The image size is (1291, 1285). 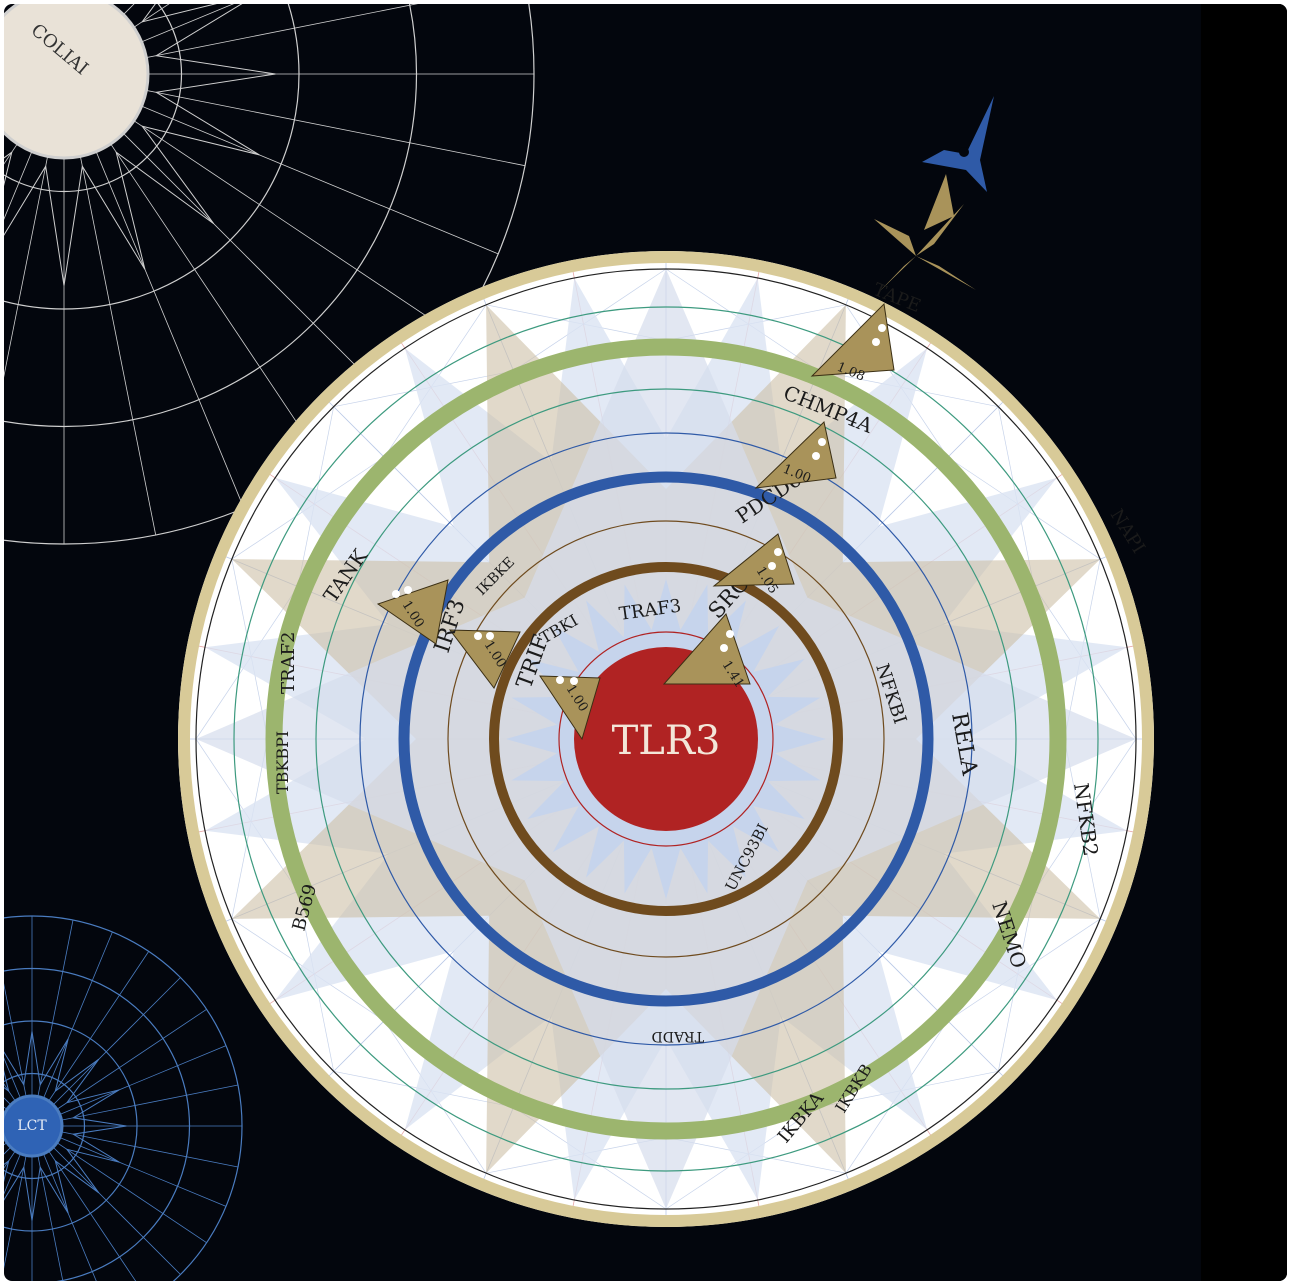 I want to click on label-tradd: TRADD, so click(x=678, y=1036).